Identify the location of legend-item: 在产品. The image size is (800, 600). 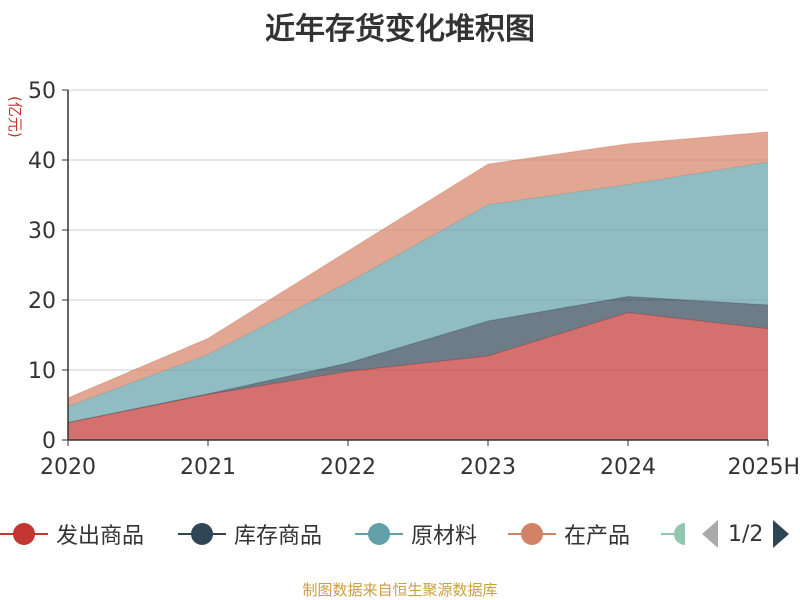
(569, 534).